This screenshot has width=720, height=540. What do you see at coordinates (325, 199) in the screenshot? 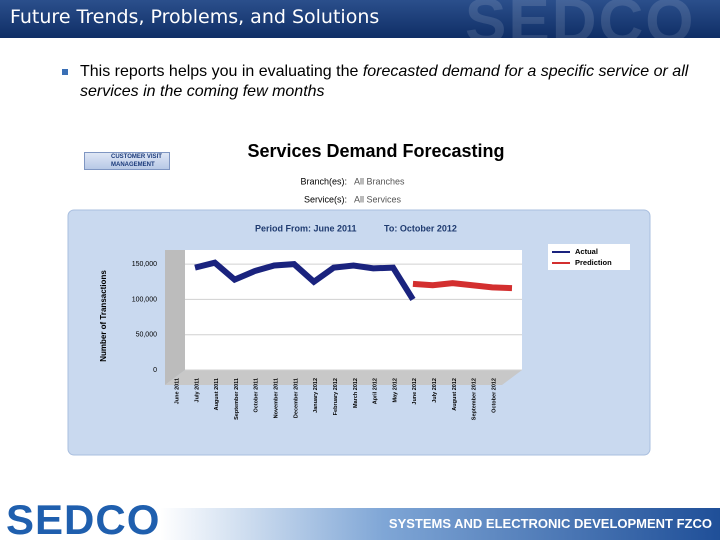
I see `filter-label: Service(s):` at bounding box center [325, 199].